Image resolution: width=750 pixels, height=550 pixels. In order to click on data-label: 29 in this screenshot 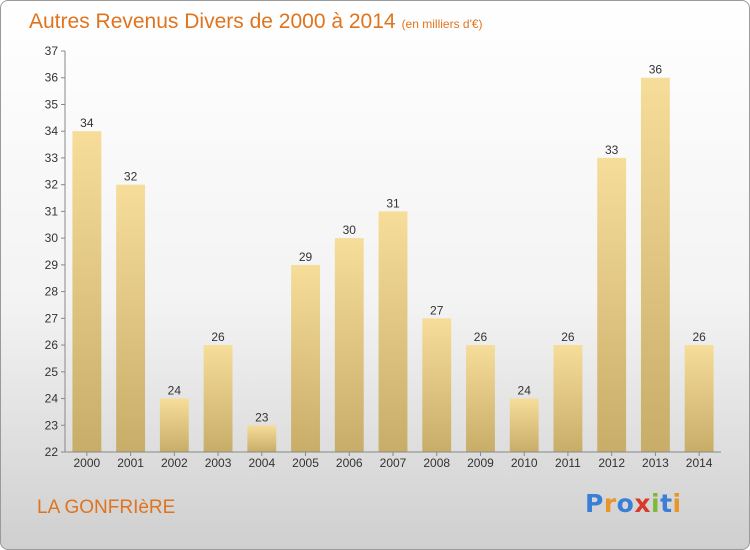, I will do `click(306, 257)`.